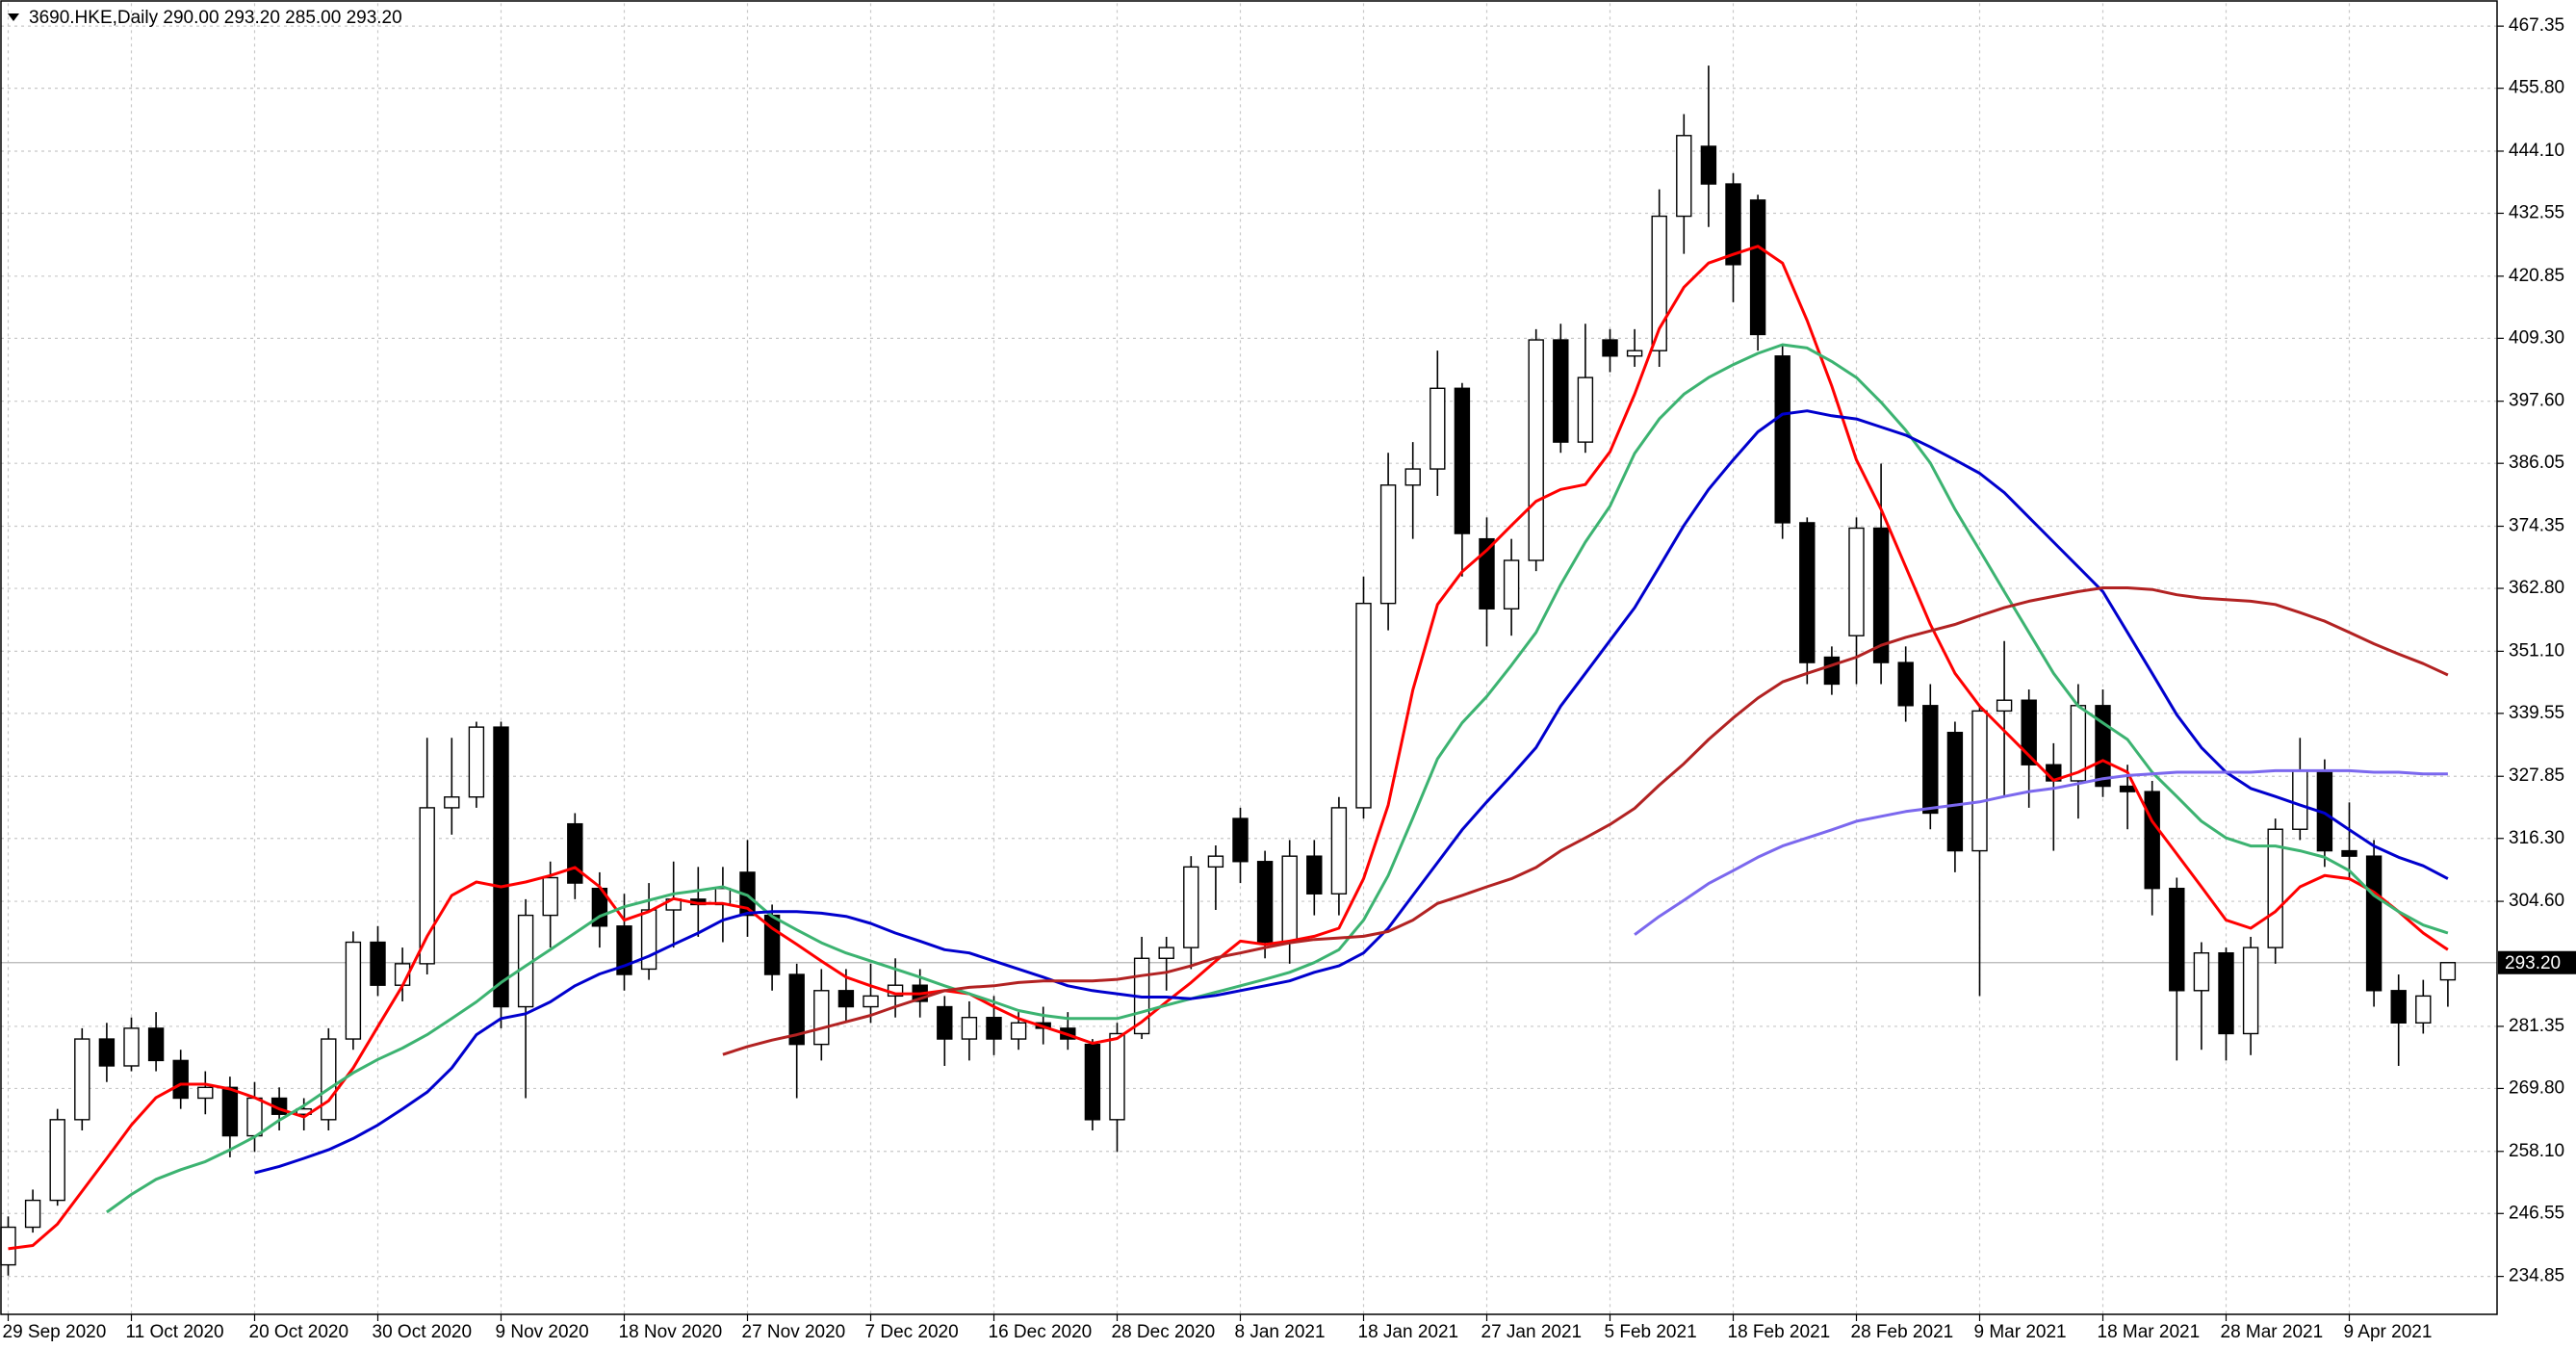 The width and height of the screenshot is (2576, 1349). I want to click on x-tick-label: 18 Mar 2021, so click(2150, 1332).